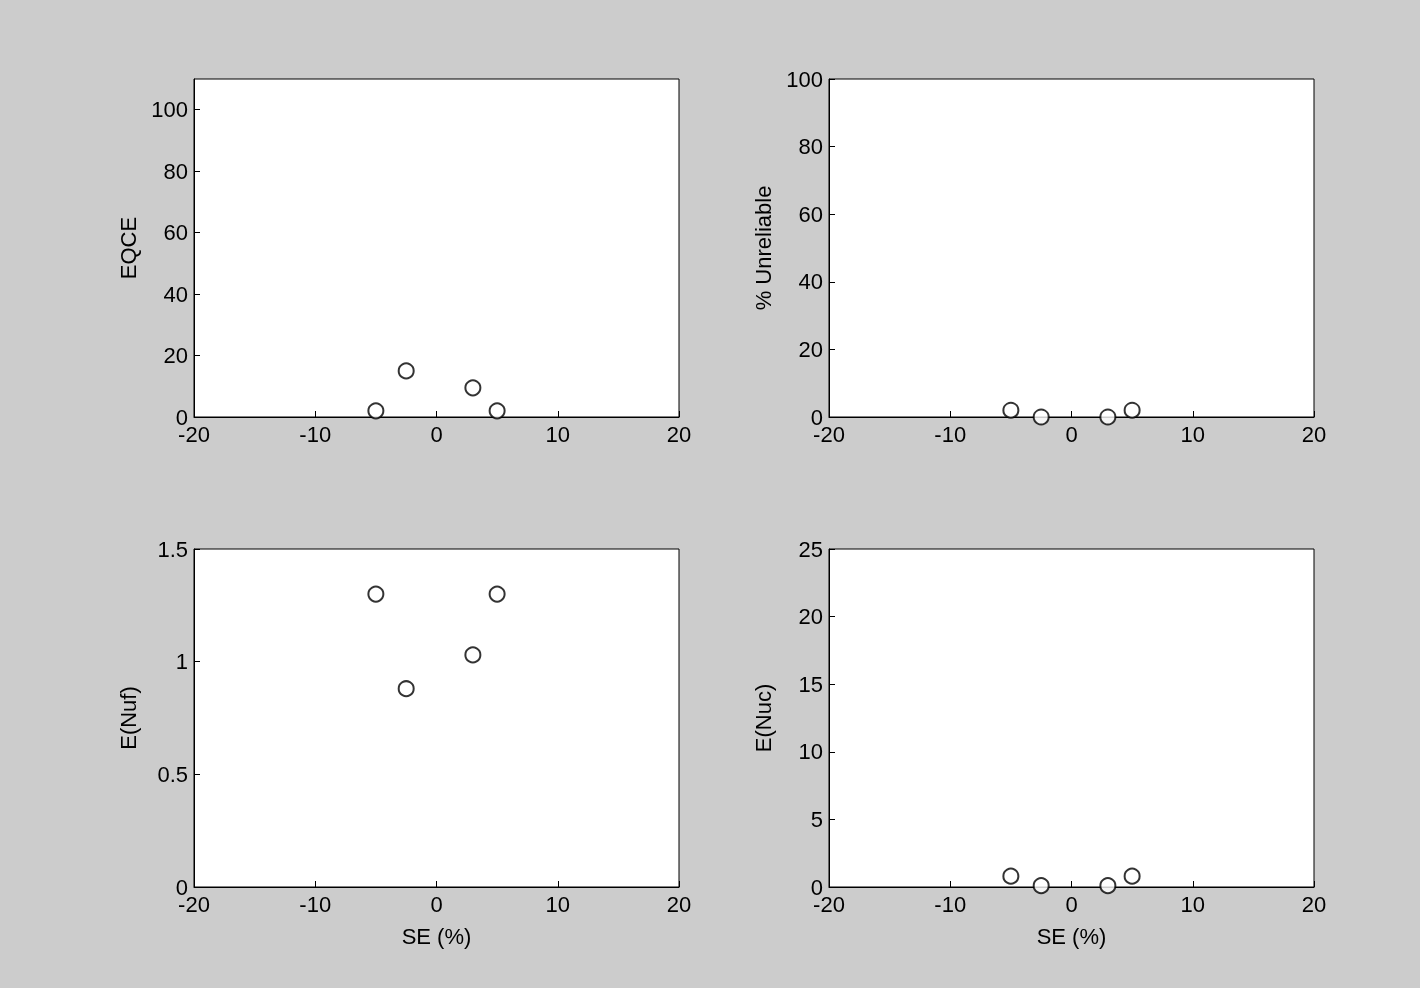 The height and width of the screenshot is (988, 1420). Describe the element at coordinates (128, 248) in the screenshot. I see `y-axis-title: EQCE` at that location.